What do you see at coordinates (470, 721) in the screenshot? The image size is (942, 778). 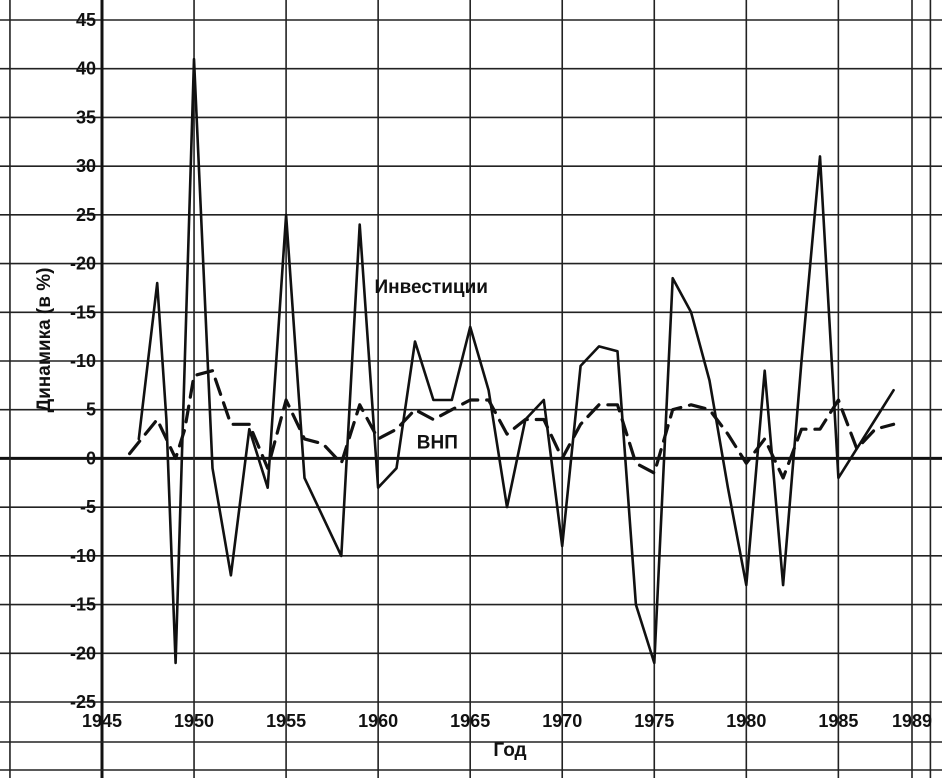 I see `x-tick-label: 1965` at bounding box center [470, 721].